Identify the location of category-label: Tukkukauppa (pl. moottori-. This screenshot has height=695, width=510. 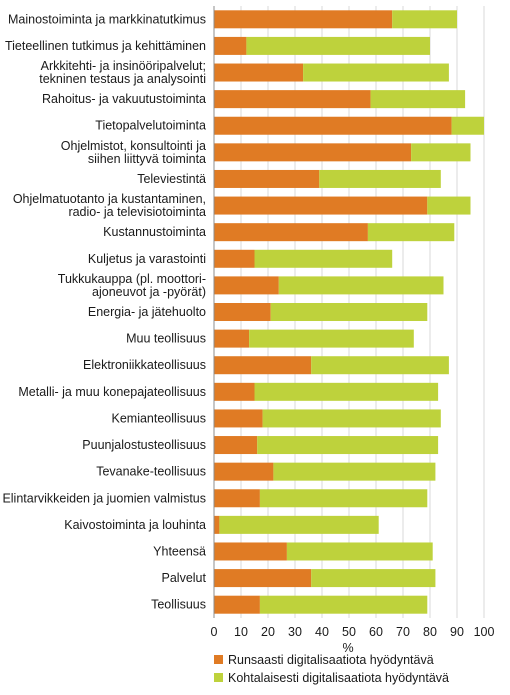
(132, 279).